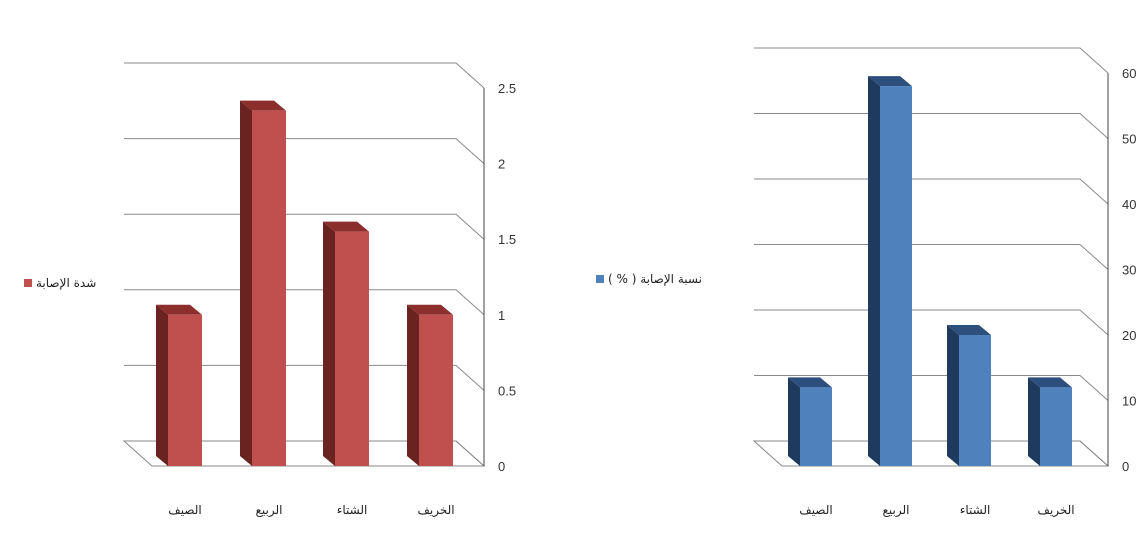  Describe the element at coordinates (655, 279) in the screenshot. I see `legend-label-incidence: نسبة الإصابة ( % )` at that location.